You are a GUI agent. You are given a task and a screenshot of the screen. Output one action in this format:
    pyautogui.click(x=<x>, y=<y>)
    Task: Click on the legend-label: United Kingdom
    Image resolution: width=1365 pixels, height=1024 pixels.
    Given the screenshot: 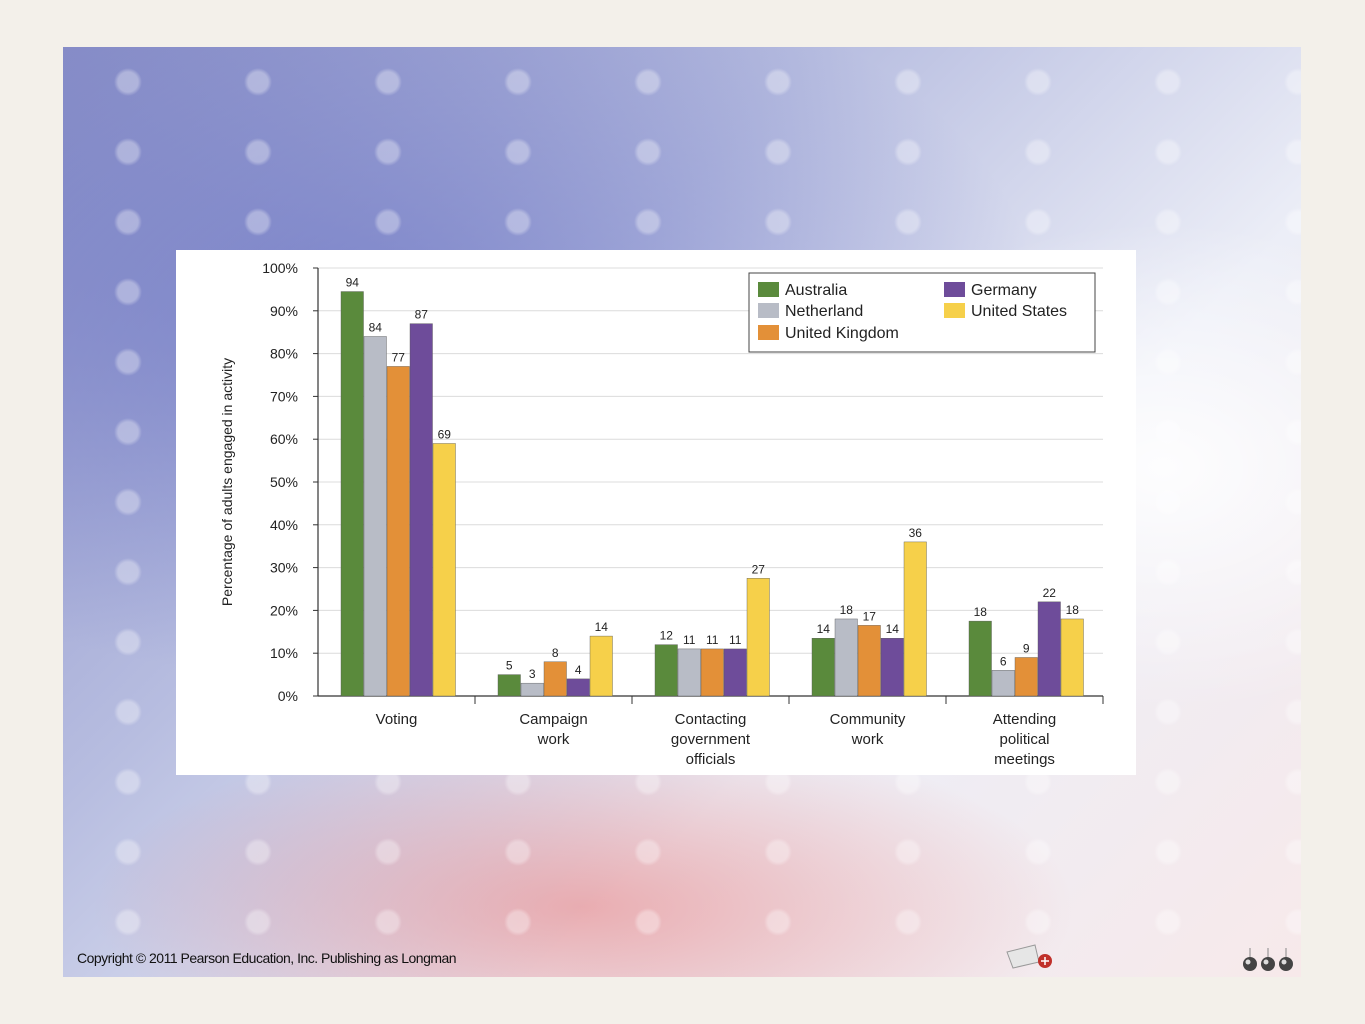 What is the action you would take?
    pyautogui.click(x=842, y=333)
    